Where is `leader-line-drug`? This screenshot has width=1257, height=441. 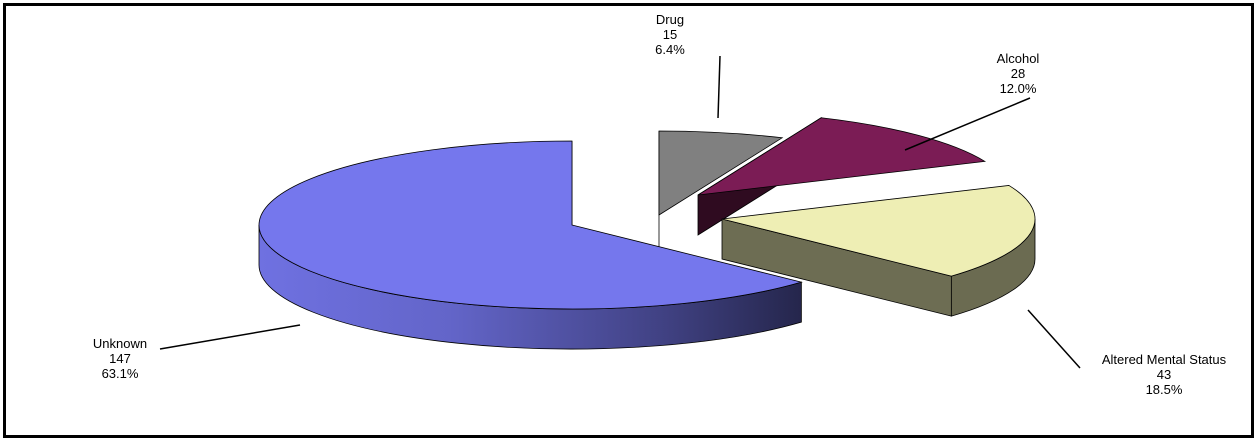 leader-line-drug is located at coordinates (719, 87).